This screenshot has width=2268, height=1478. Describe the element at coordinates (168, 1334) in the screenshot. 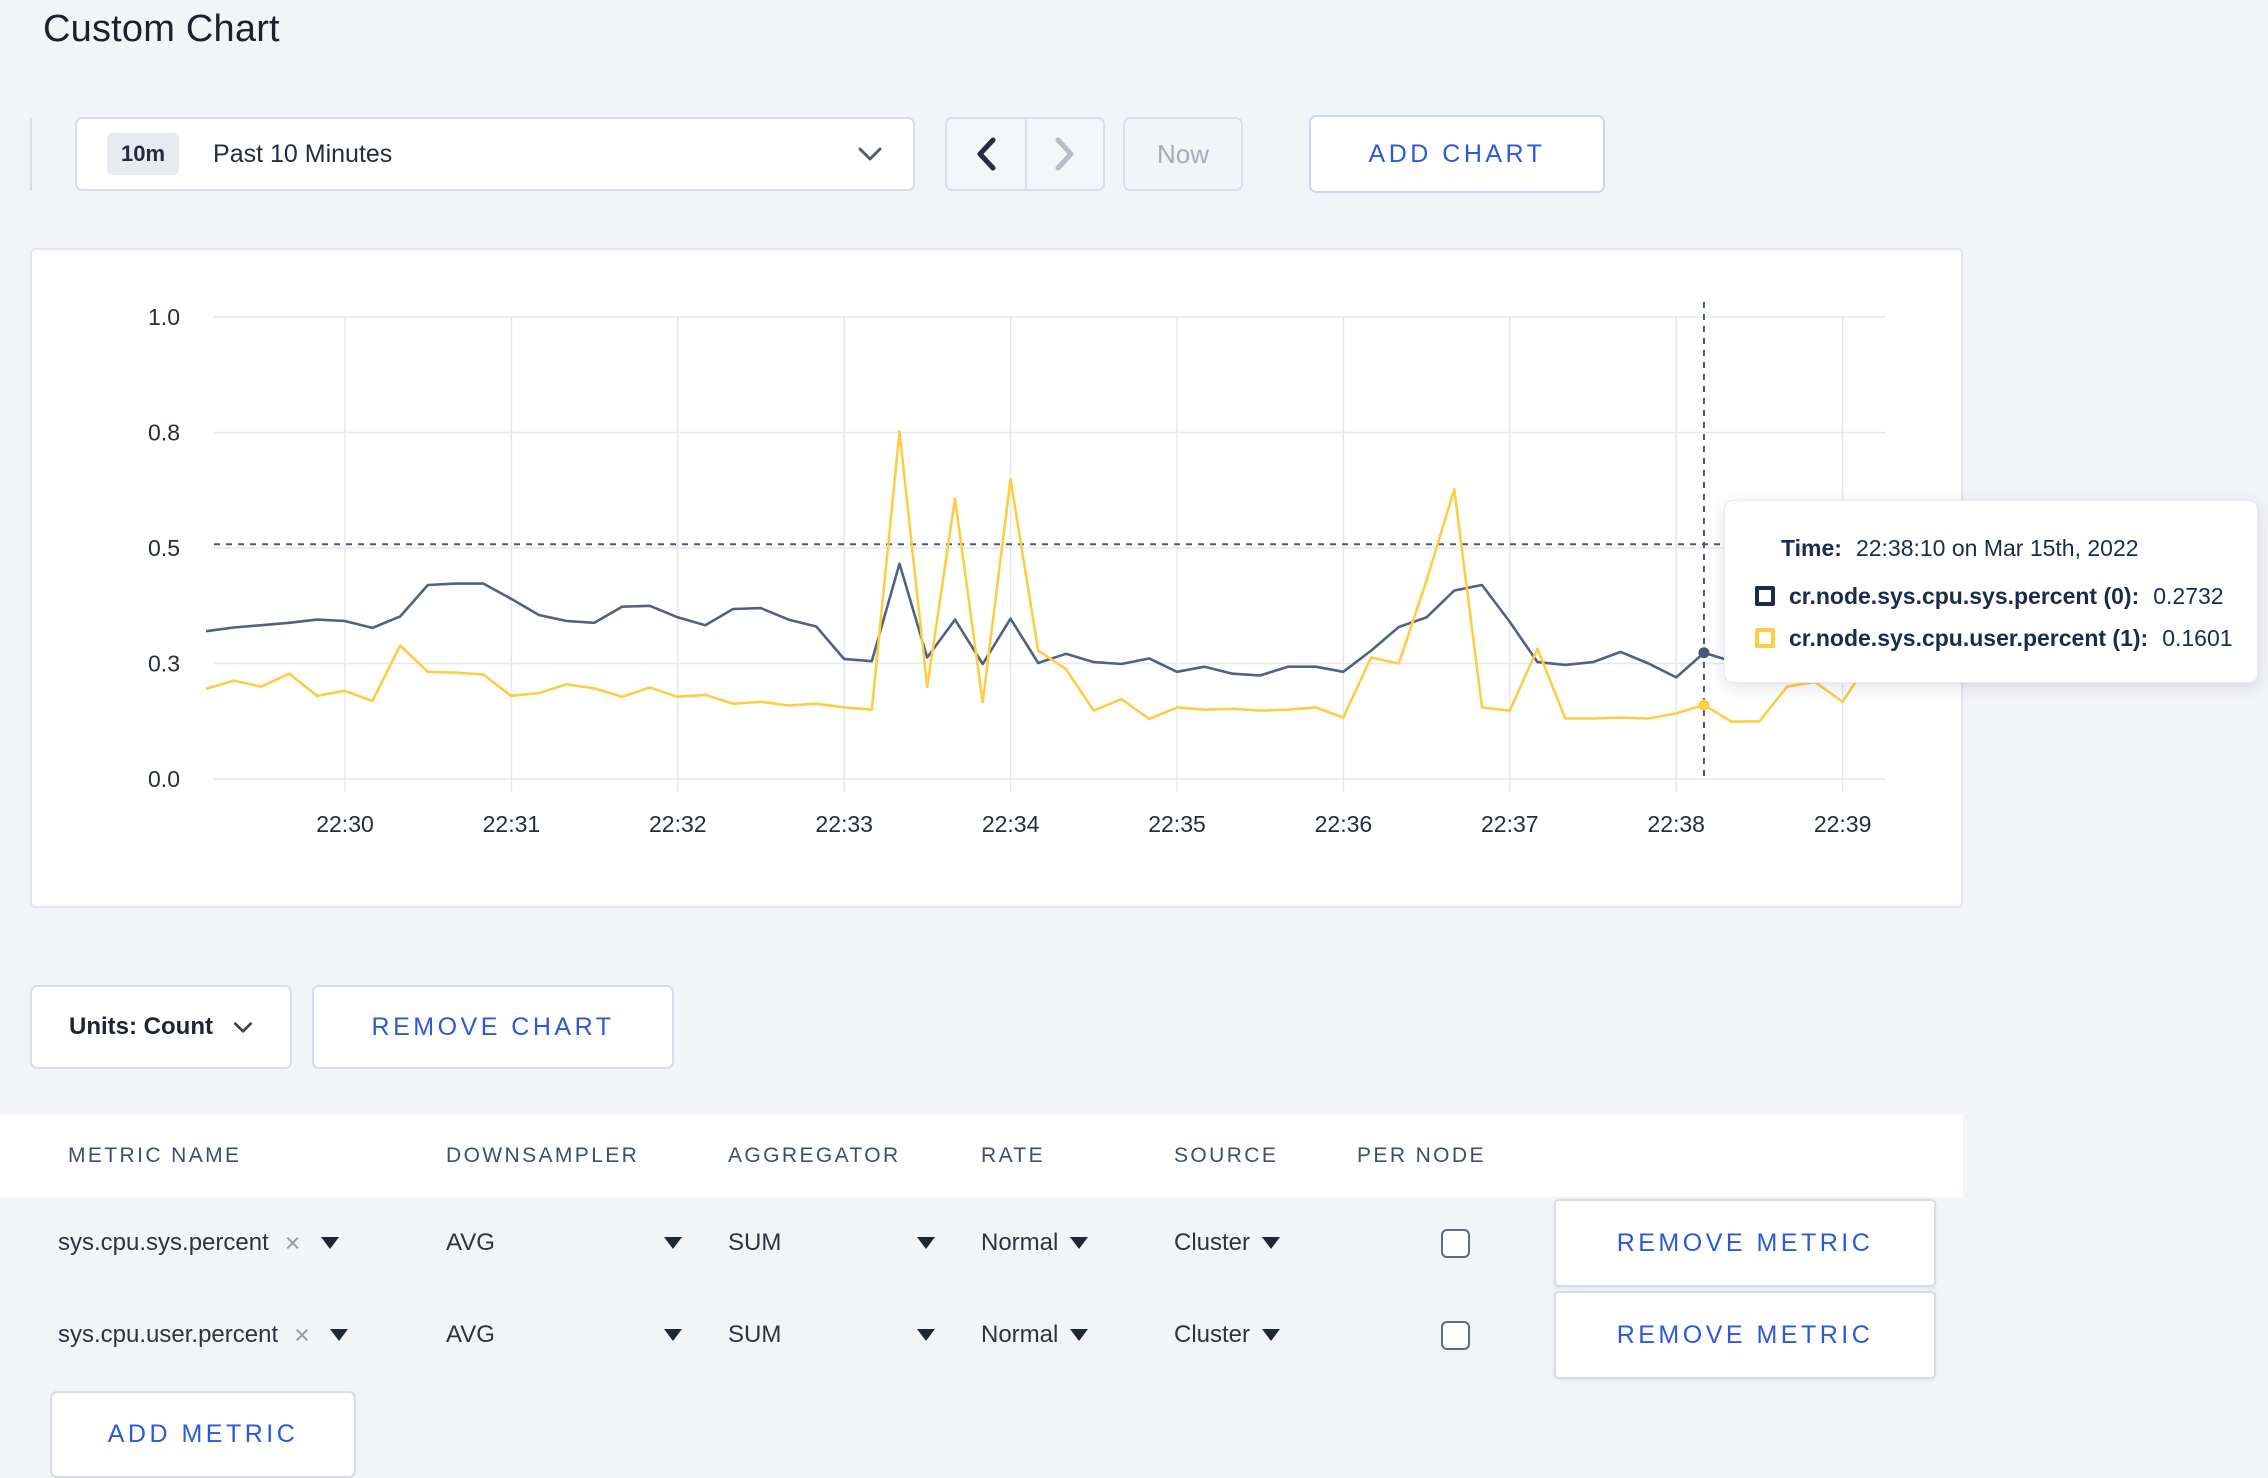

I see `metric-name: sys.cpu.user.percent` at that location.